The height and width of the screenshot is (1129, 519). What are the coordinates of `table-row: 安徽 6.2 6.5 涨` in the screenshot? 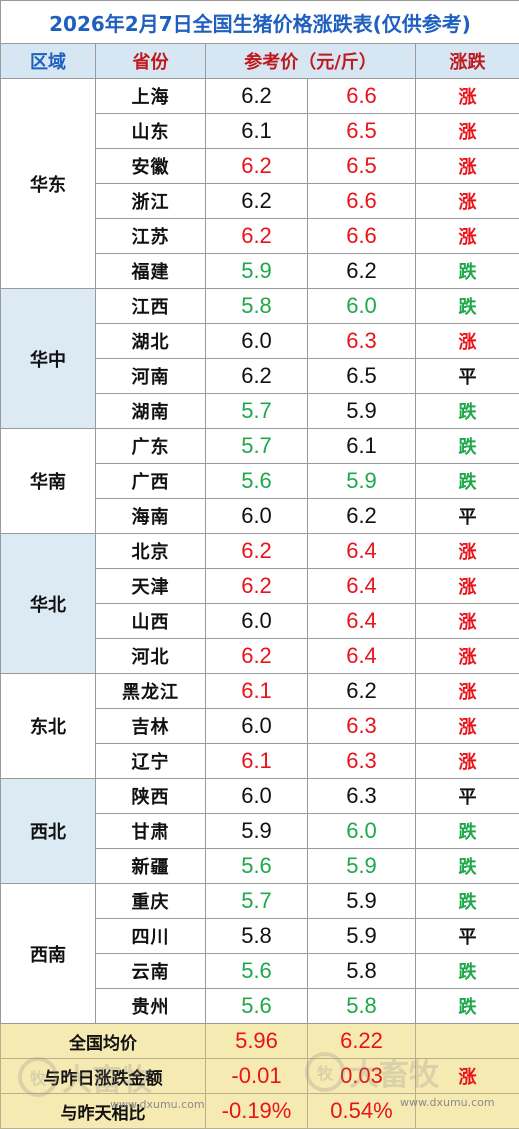 It's located at (260, 166).